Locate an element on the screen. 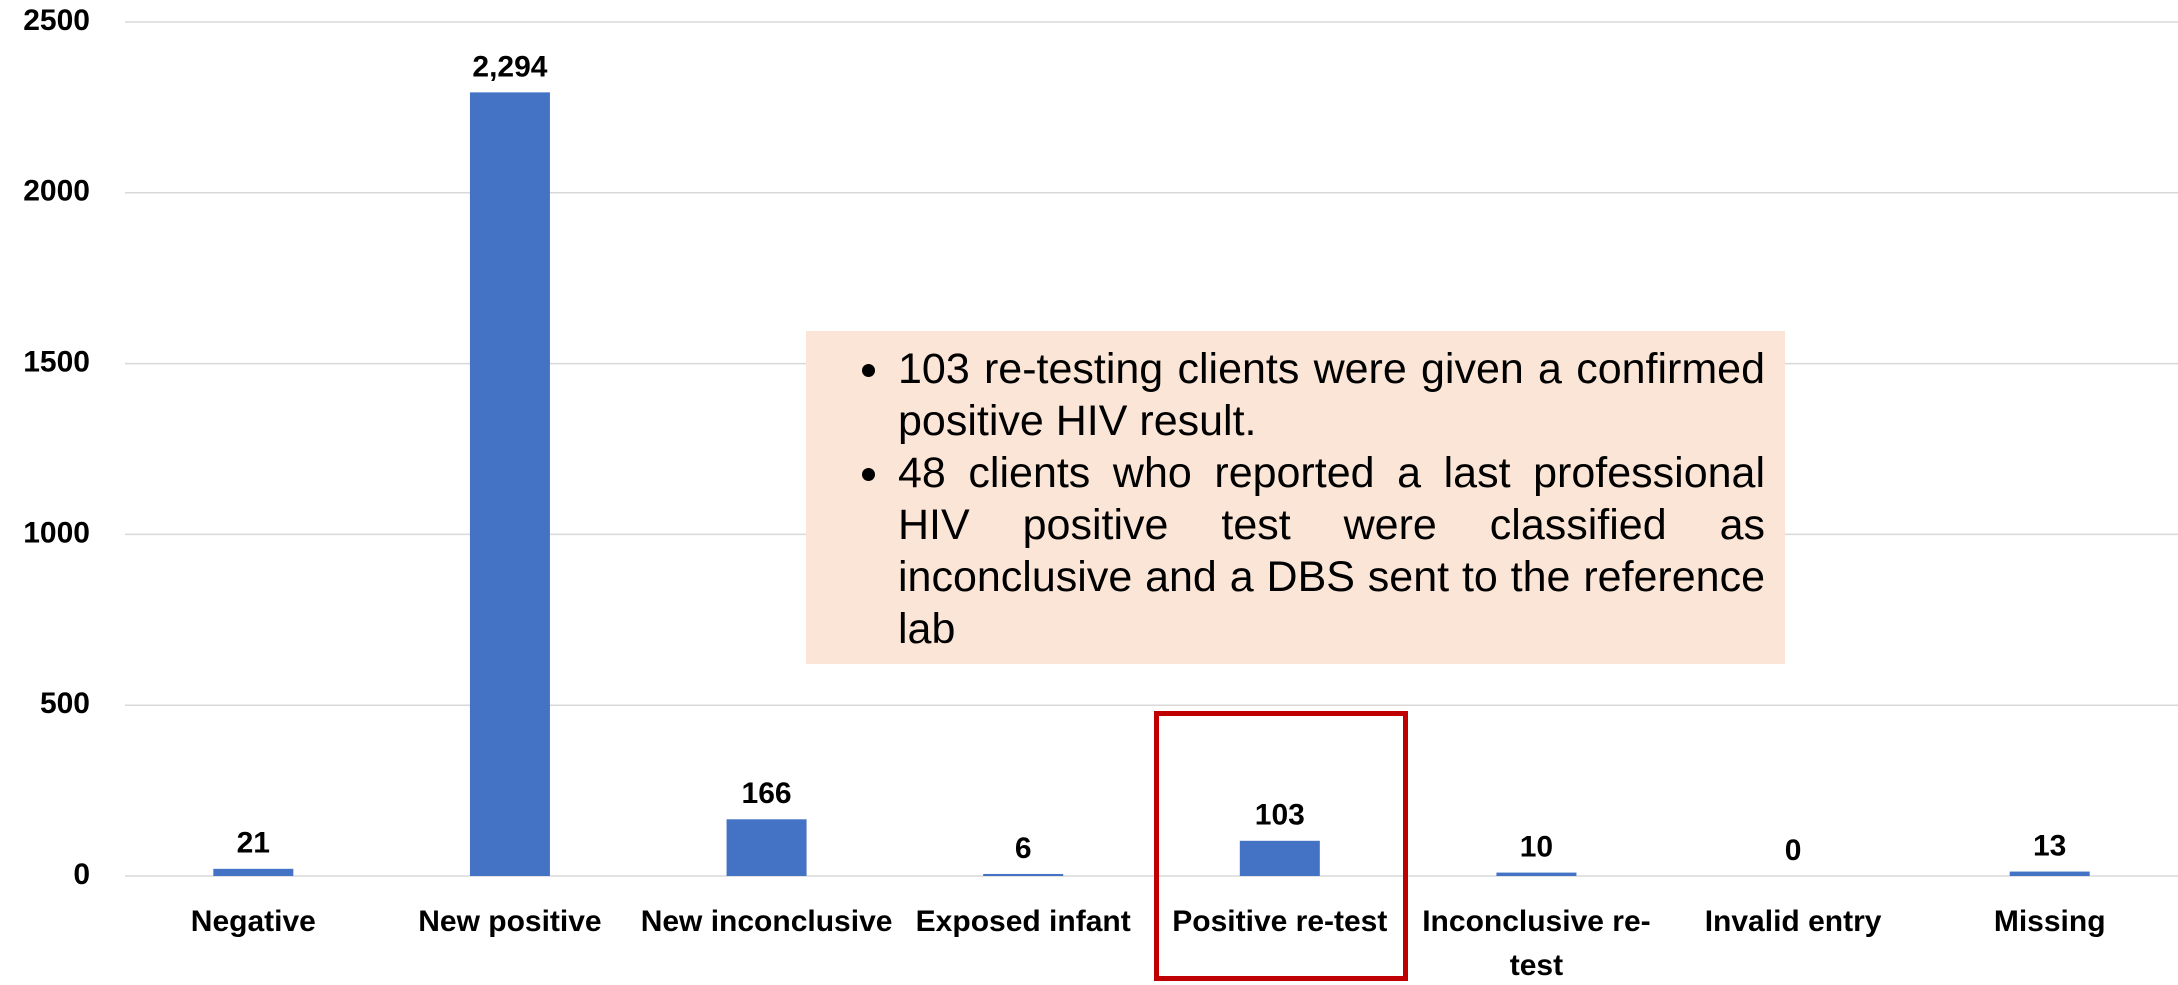  x-tick-label: Invalid entry is located at coordinates (1793, 921).